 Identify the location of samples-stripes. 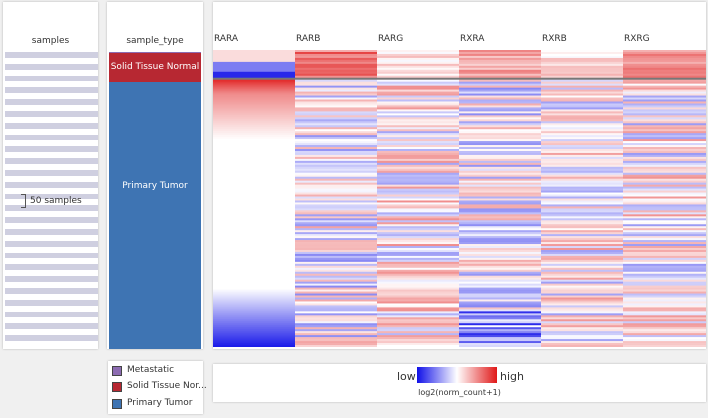
(51, 199).